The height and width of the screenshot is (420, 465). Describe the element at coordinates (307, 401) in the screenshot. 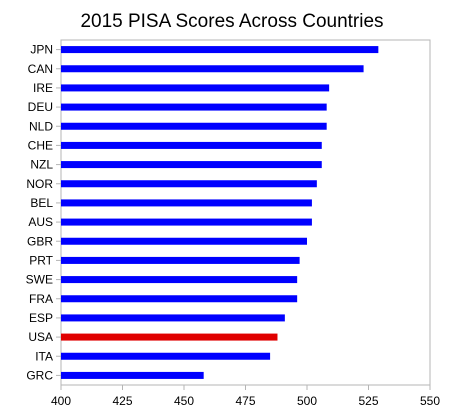

I see `x-tick-label-500: 500` at that location.